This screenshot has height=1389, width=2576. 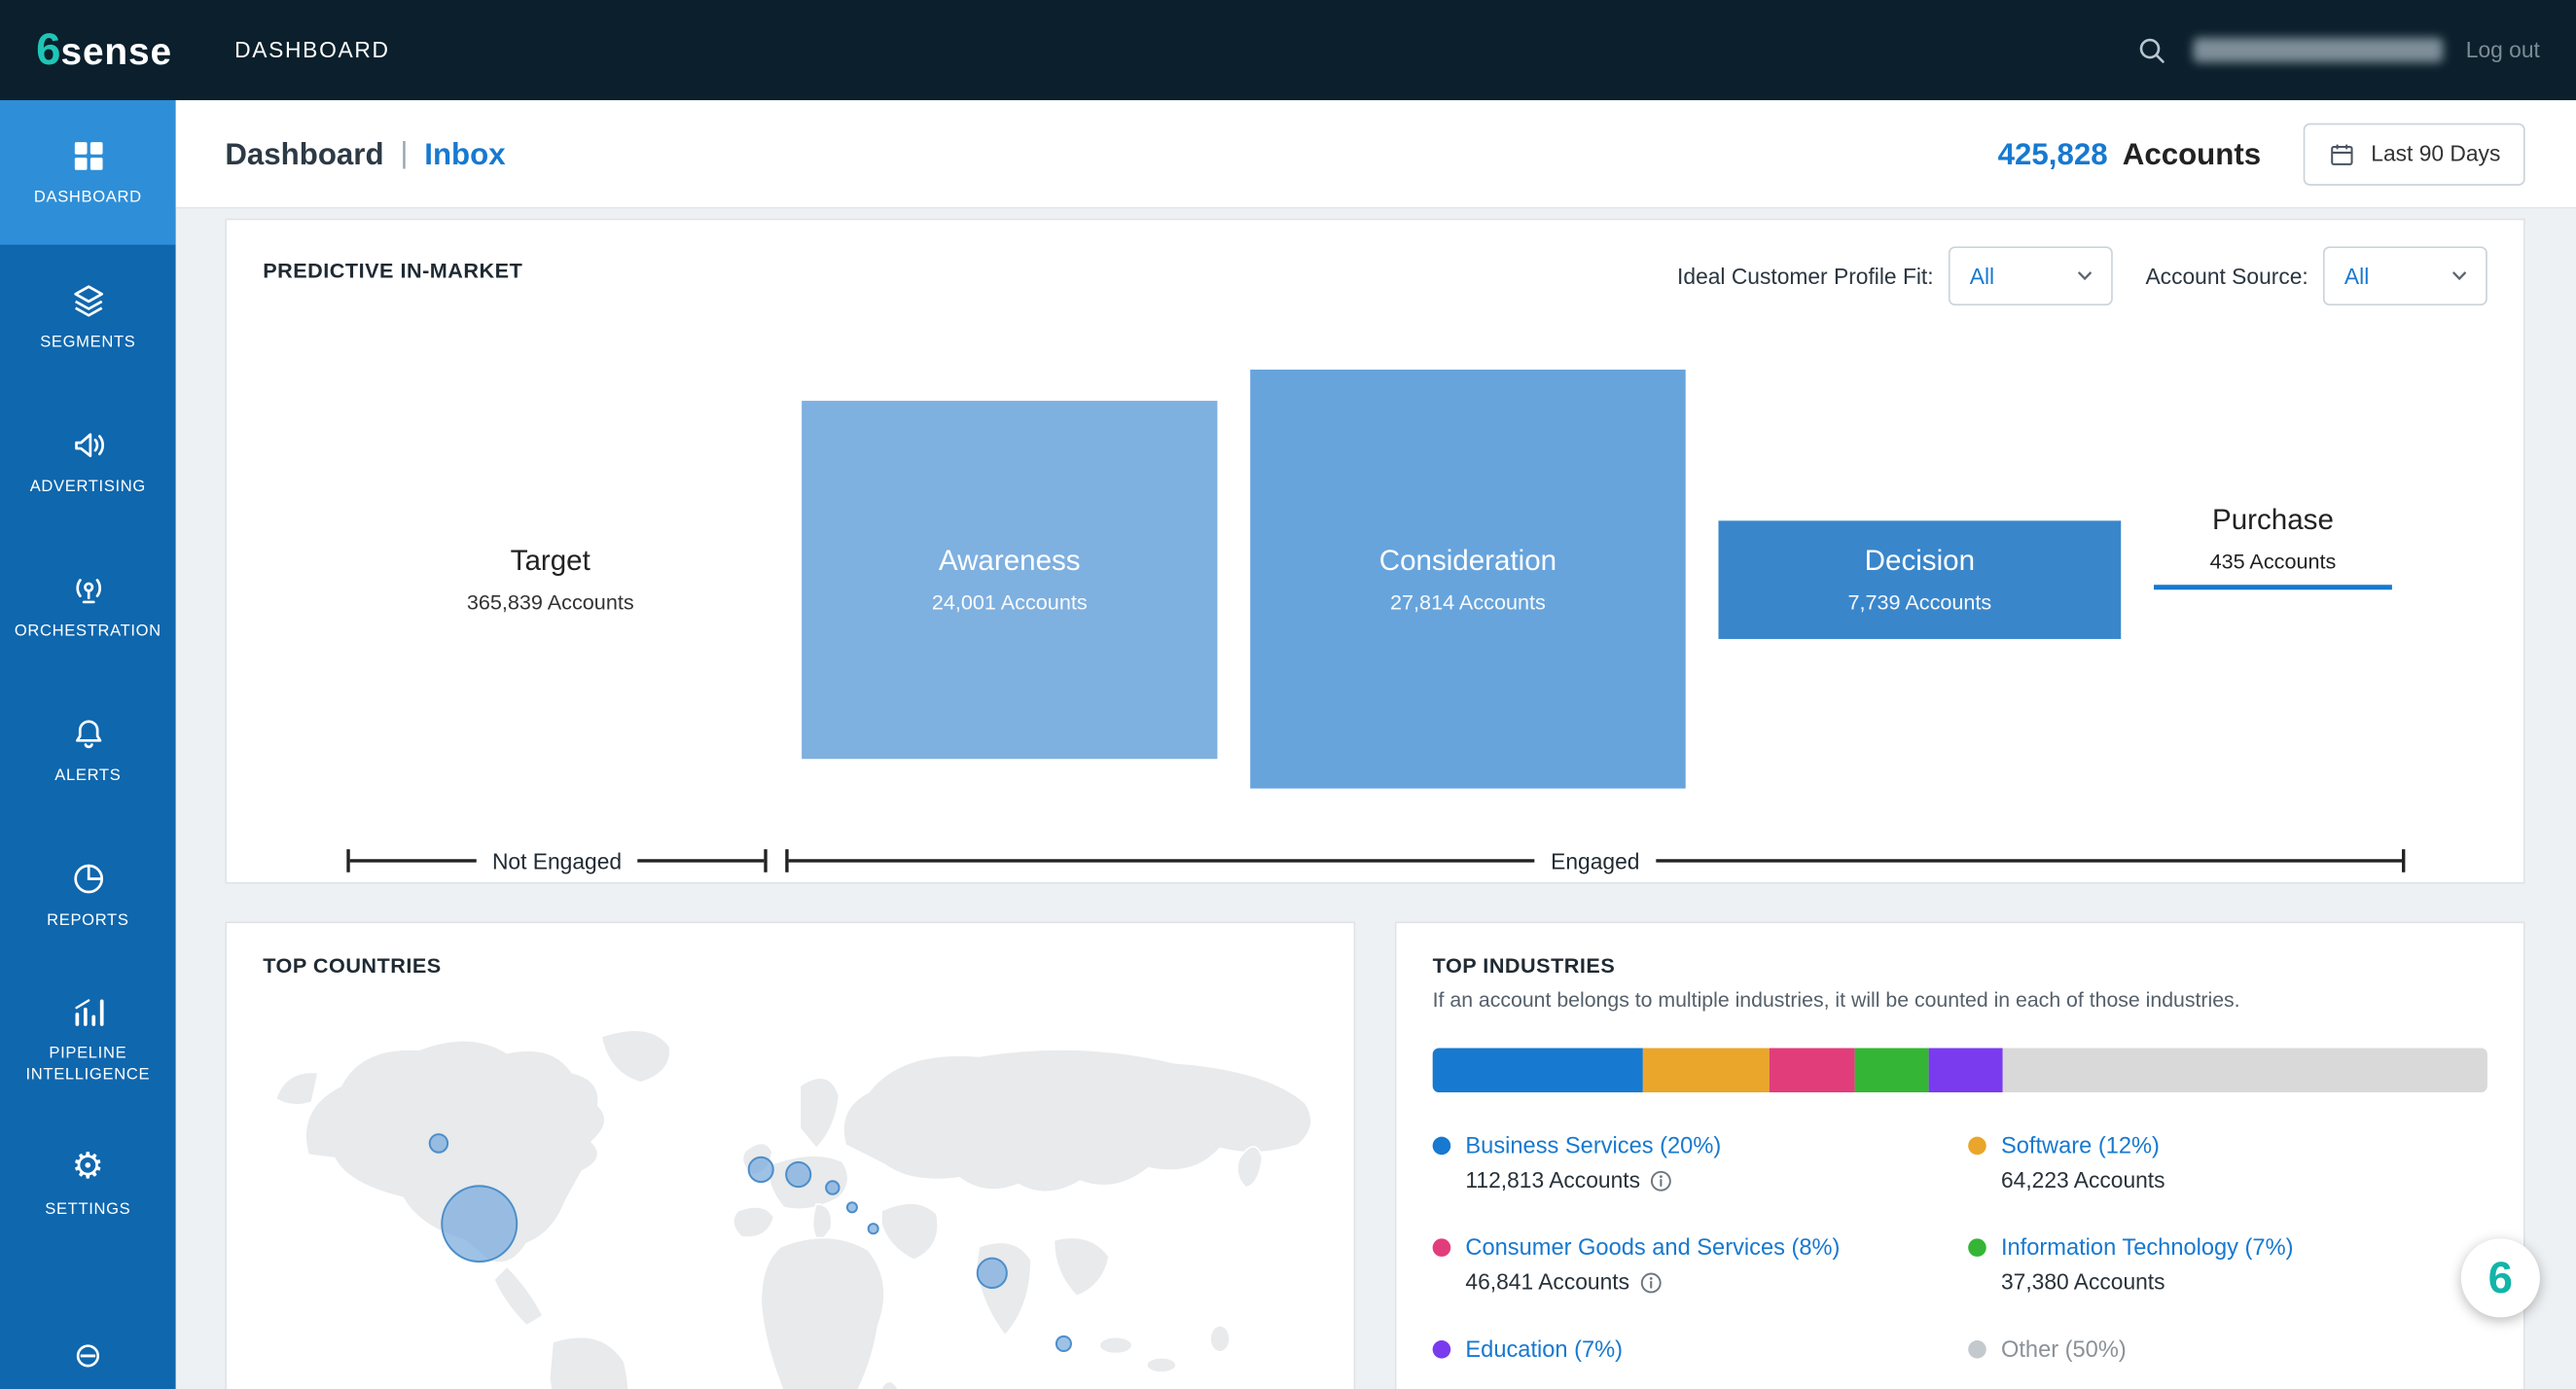 I want to click on bar-segment-information-technology, so click(x=1891, y=1070).